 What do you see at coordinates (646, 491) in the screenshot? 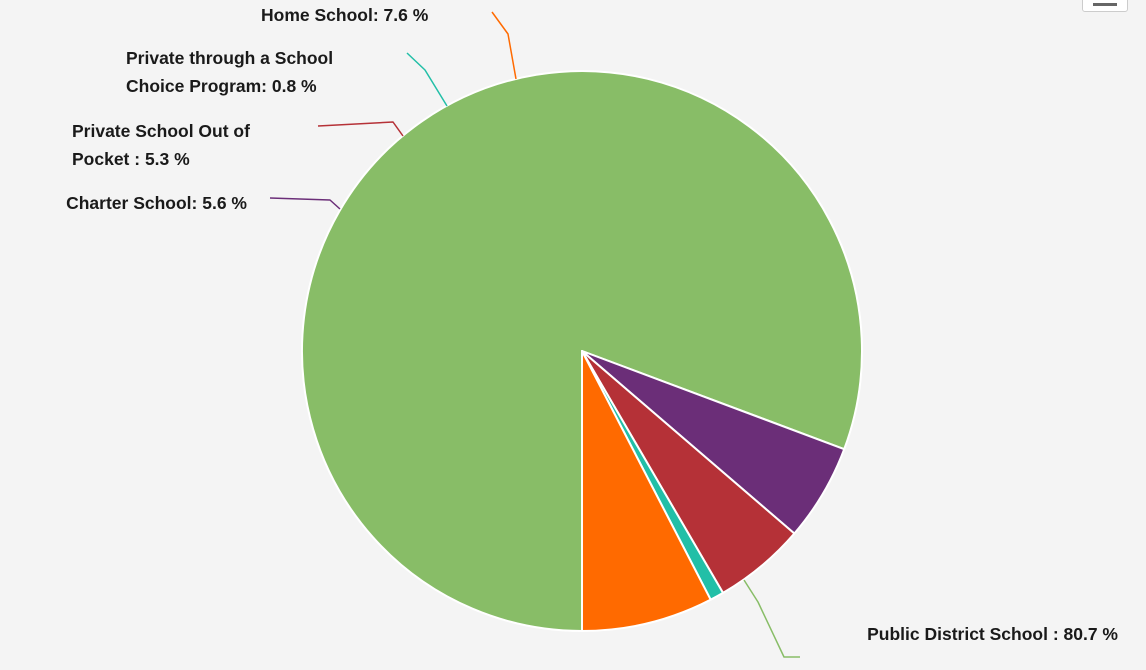
I see `slice-home-school` at bounding box center [646, 491].